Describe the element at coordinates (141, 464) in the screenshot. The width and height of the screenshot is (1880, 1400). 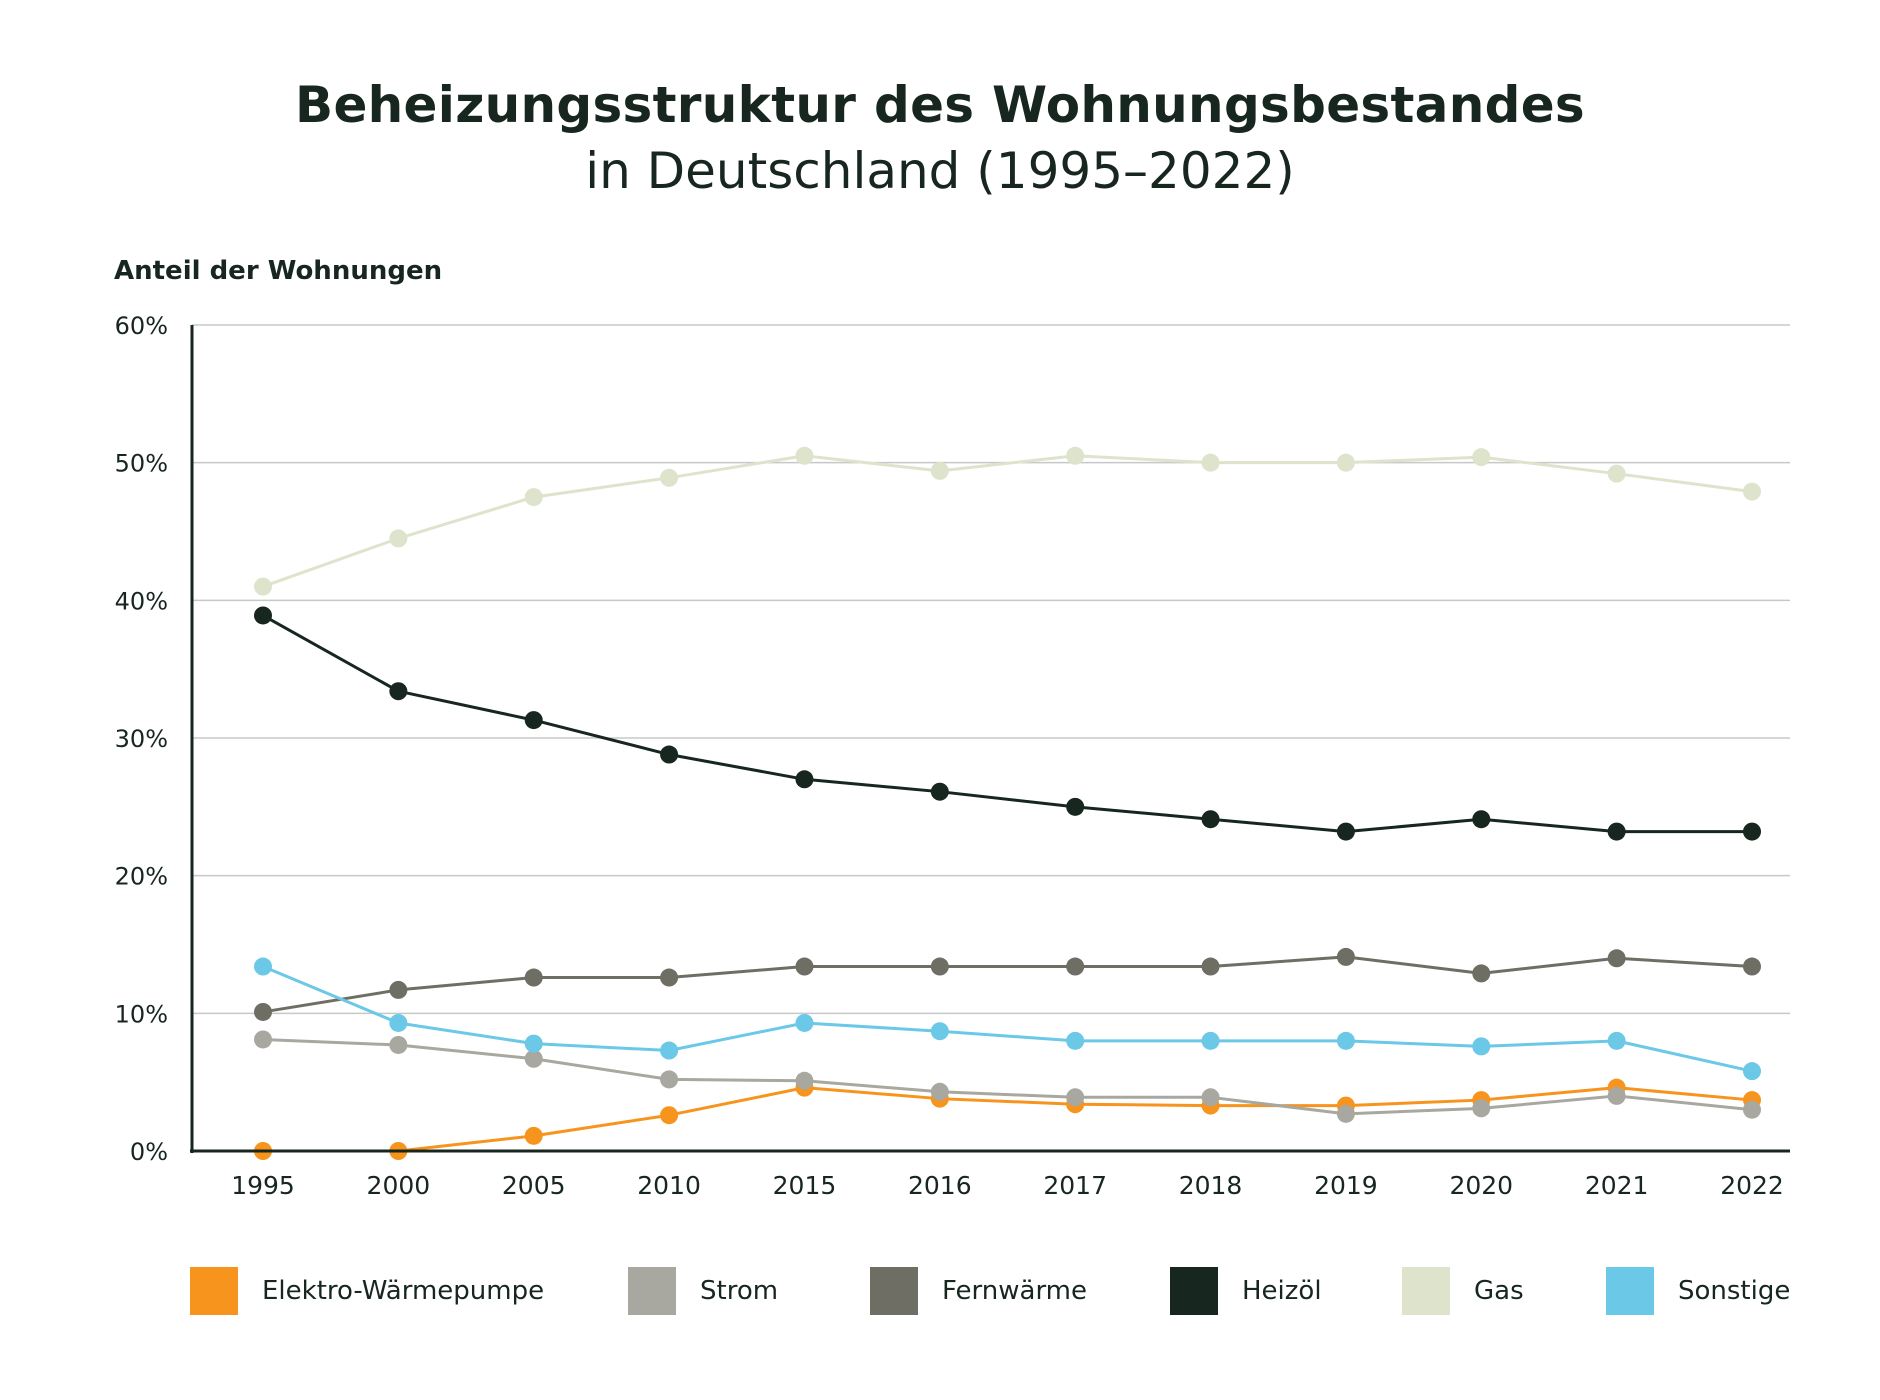
I see `y-tick-label: 50%` at that location.